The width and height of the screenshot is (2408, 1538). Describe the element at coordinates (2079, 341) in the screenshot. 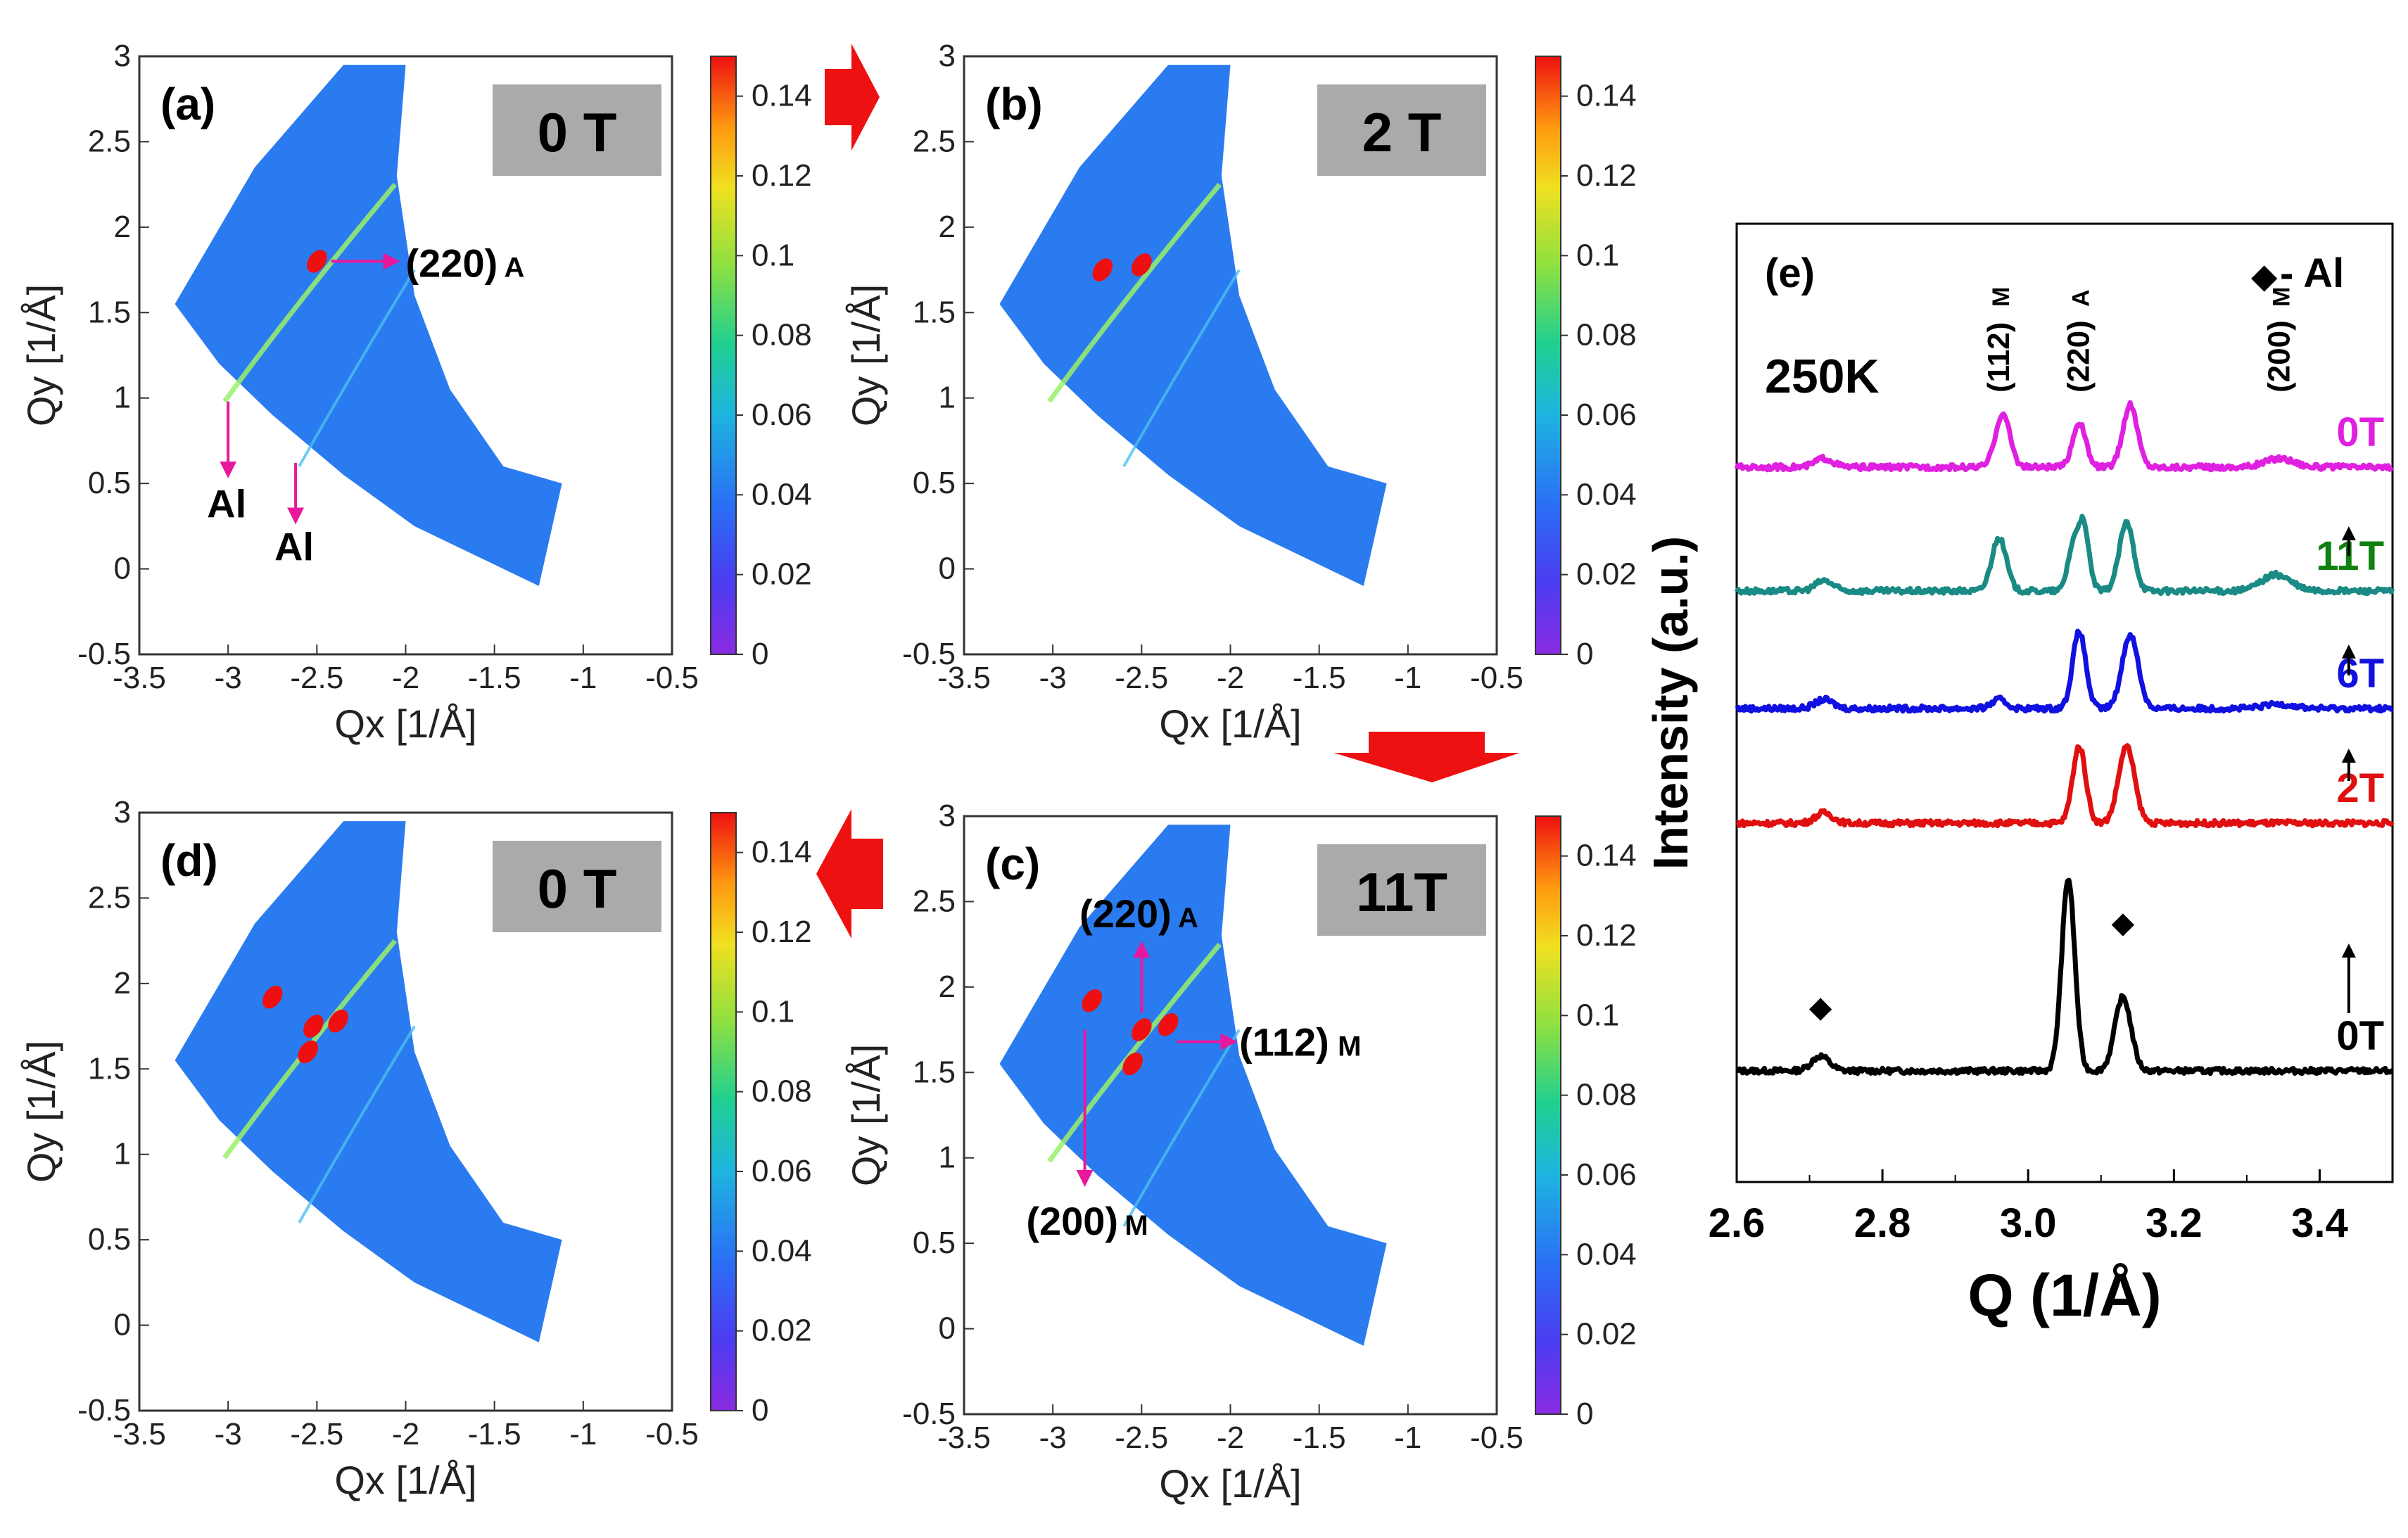

I see `peak-label-group: (220) A` at that location.